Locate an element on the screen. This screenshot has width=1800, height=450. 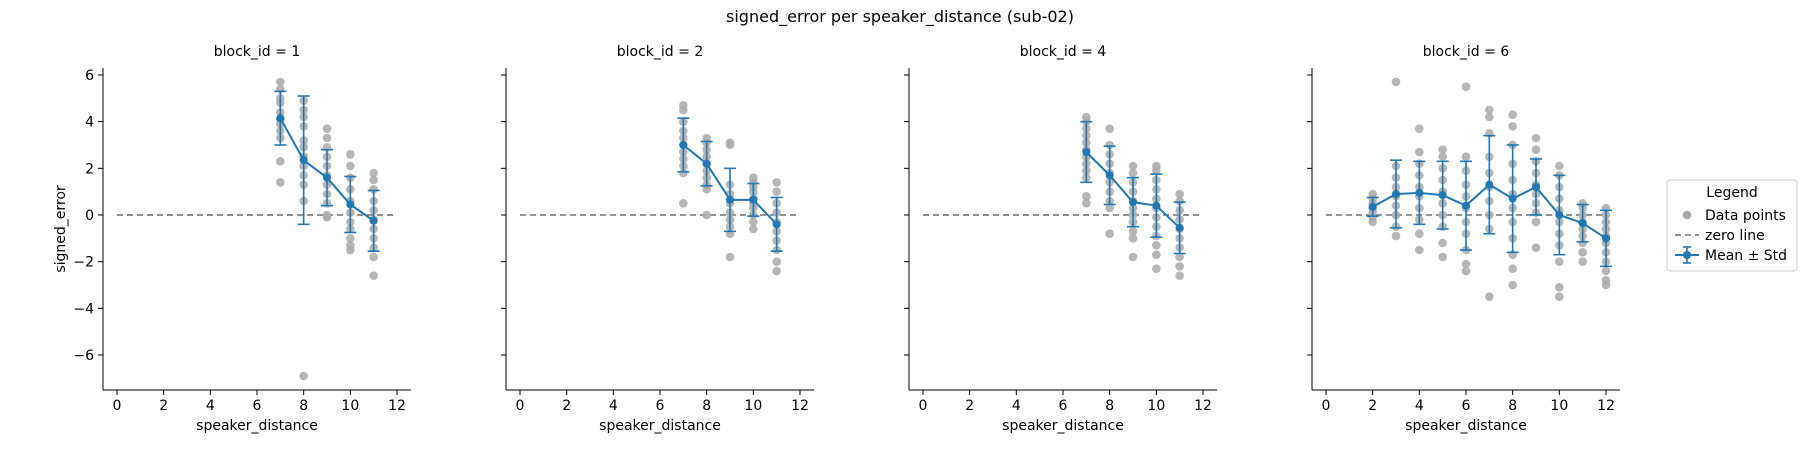
legend-box is located at coordinates (1732, 225).